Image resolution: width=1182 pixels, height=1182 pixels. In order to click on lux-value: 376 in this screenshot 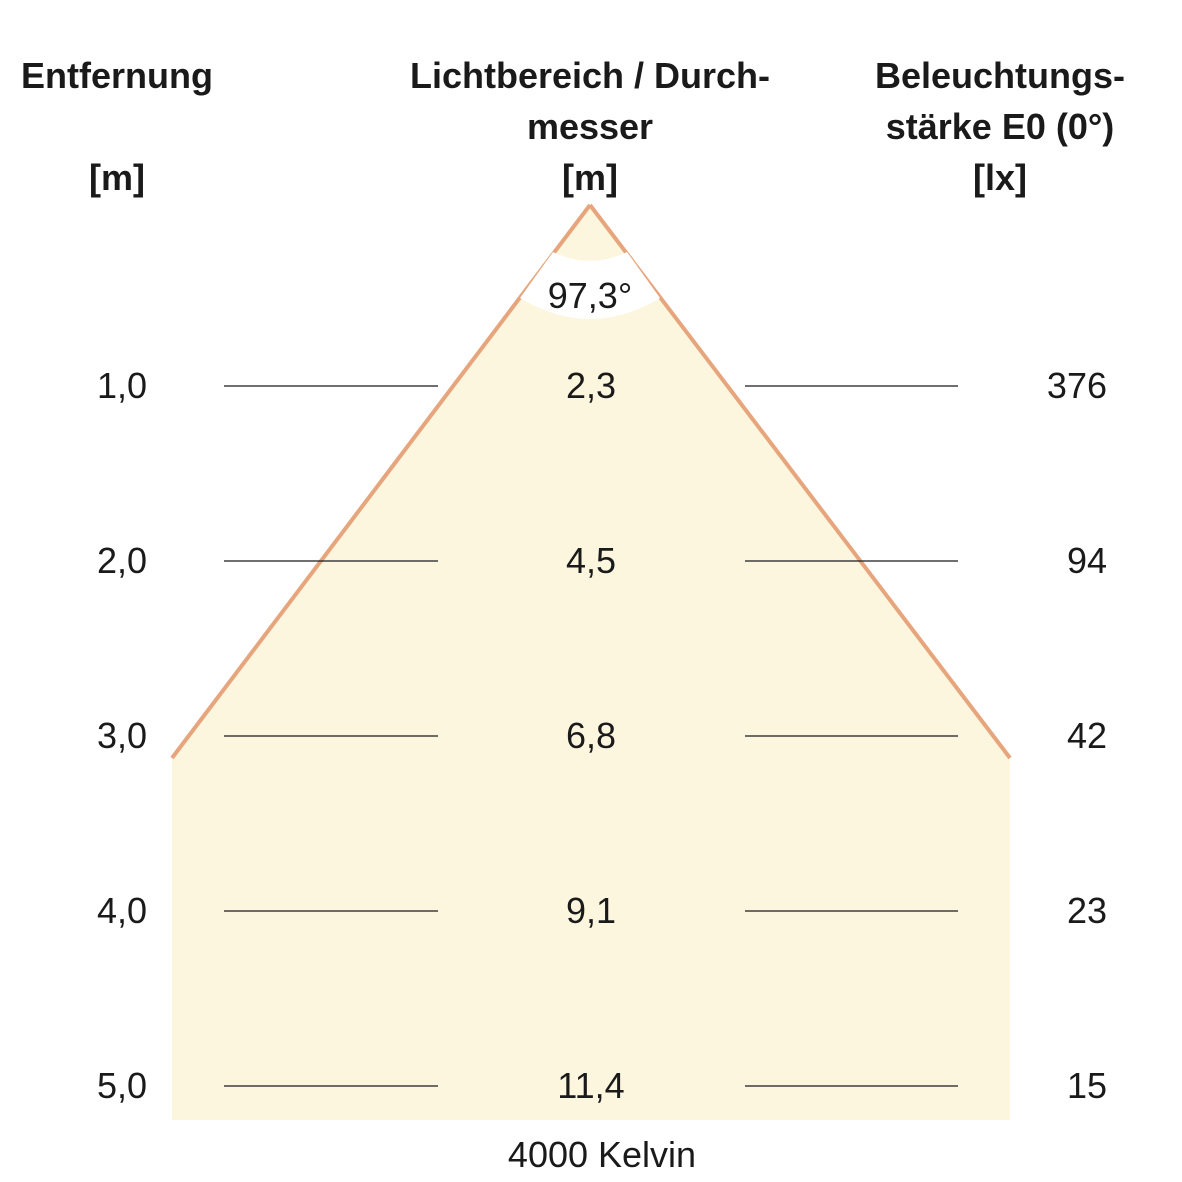, I will do `click(1077, 385)`.